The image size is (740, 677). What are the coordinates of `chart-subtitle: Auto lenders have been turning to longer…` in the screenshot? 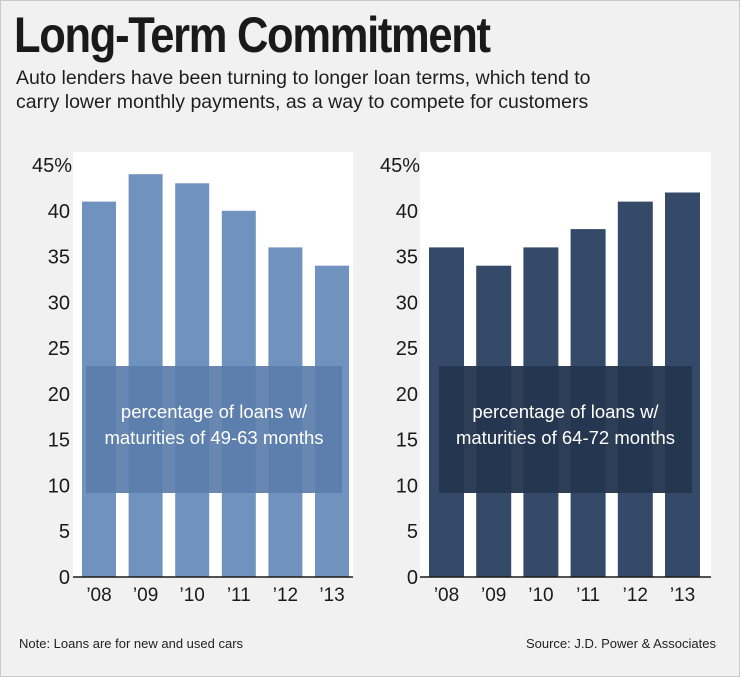 It's located at (372, 90).